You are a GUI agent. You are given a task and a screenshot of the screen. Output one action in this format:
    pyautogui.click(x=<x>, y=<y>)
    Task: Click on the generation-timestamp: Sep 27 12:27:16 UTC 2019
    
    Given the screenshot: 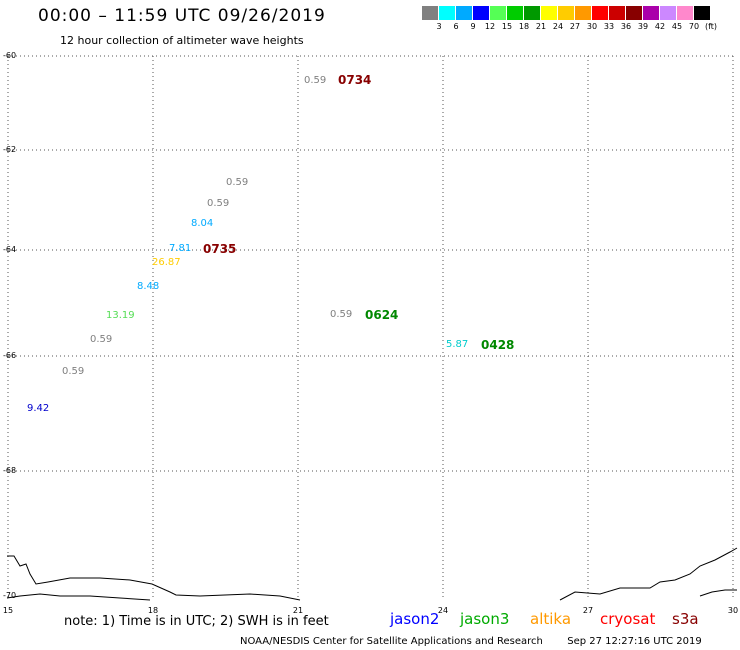 What is the action you would take?
    pyautogui.click(x=634, y=641)
    